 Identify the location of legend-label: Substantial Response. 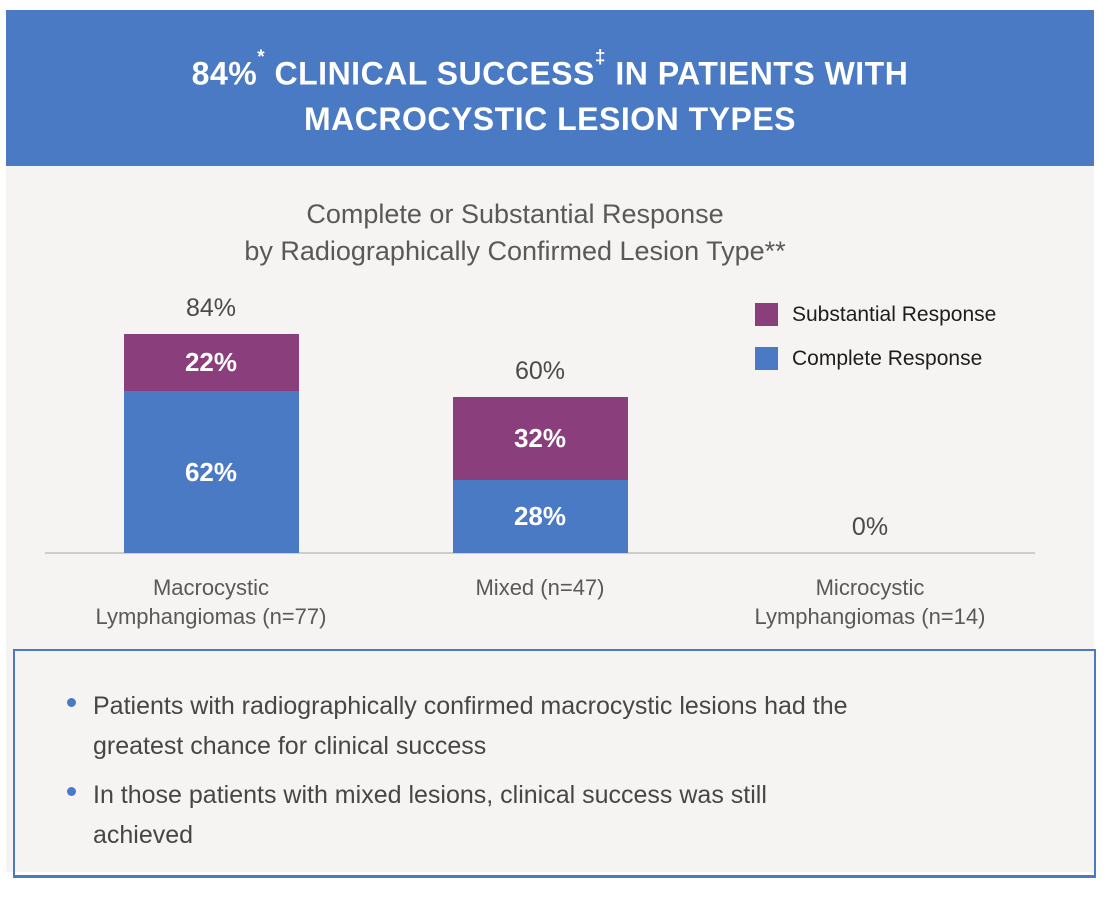
(894, 314).